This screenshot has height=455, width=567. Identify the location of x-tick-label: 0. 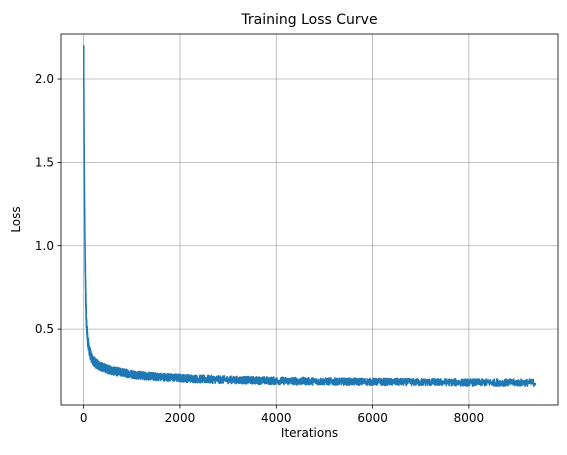
(84, 418).